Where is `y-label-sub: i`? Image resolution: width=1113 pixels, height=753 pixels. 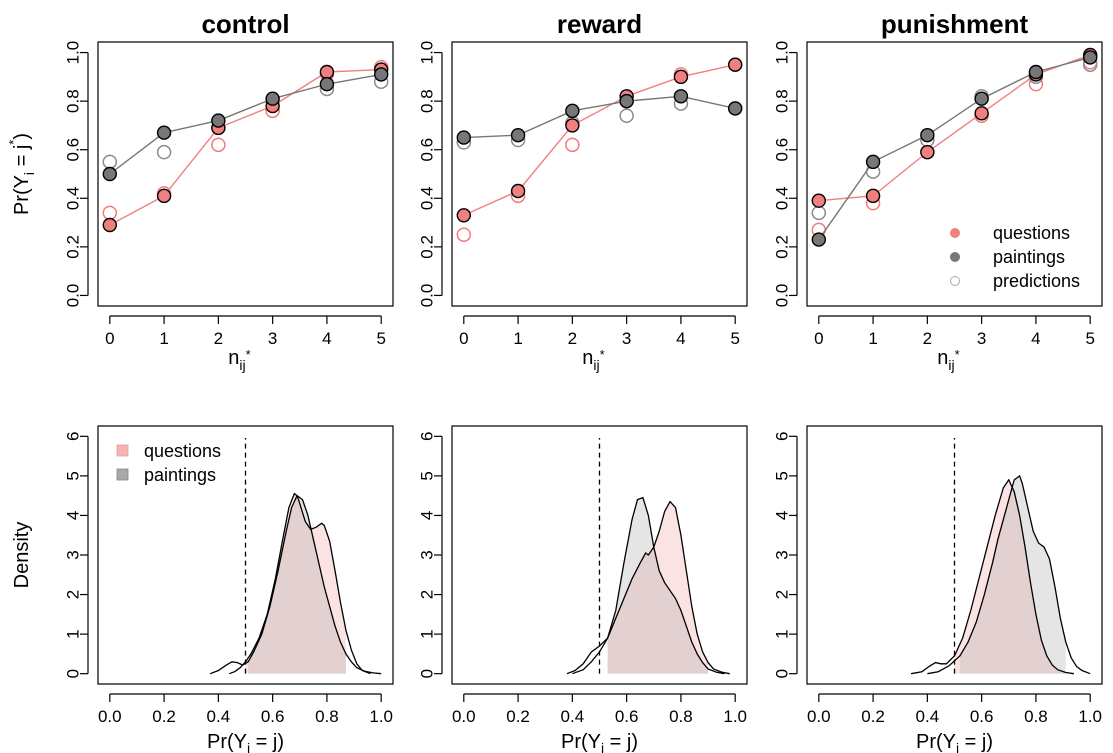
y-label-sub: i is located at coordinates (29, 173).